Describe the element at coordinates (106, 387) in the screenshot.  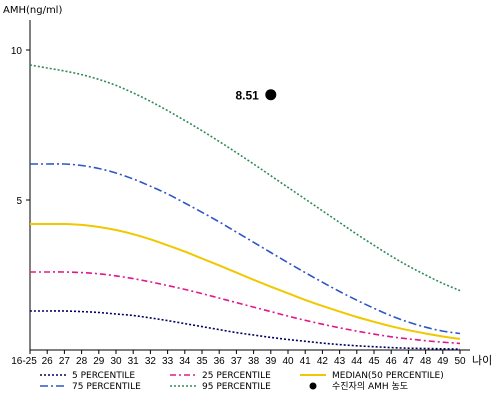
I see `legend-label: 75 PERCENTILE` at that location.